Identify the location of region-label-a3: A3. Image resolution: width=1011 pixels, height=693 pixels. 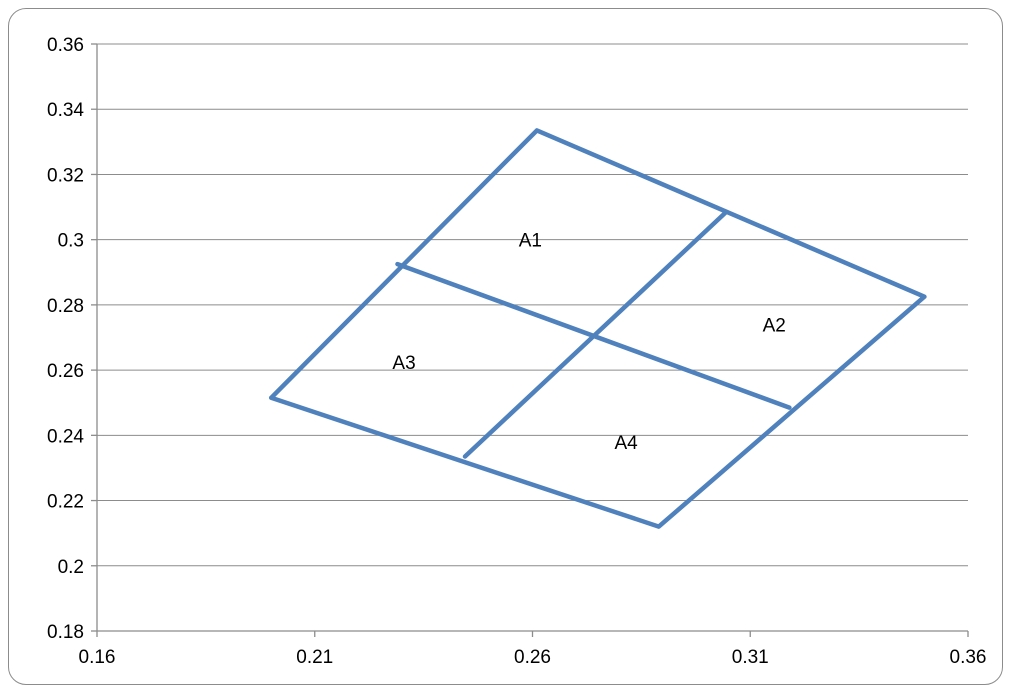
(403, 363).